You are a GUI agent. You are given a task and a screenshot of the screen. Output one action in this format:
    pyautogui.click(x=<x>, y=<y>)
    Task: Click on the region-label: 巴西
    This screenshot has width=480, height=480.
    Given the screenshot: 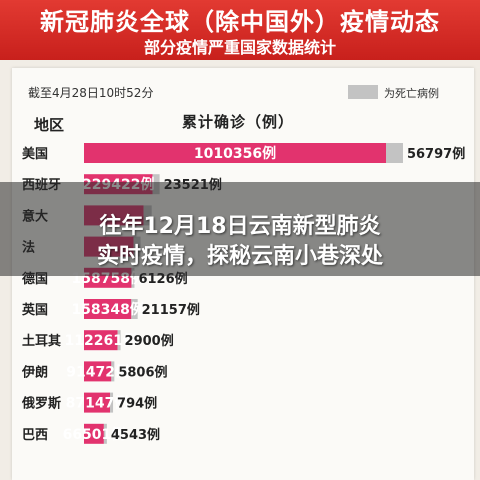 What is the action you would take?
    pyautogui.click(x=35, y=435)
    